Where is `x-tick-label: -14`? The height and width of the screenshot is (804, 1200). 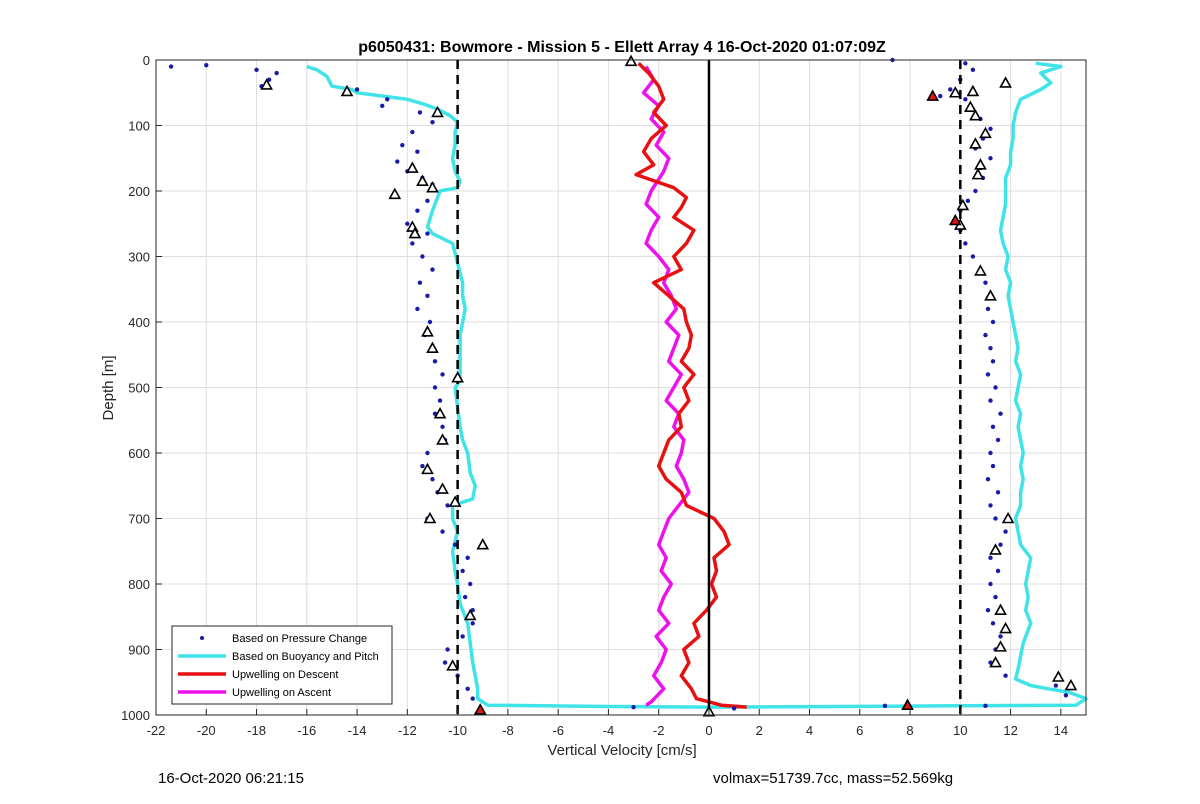 x-tick-label: -14 is located at coordinates (357, 730).